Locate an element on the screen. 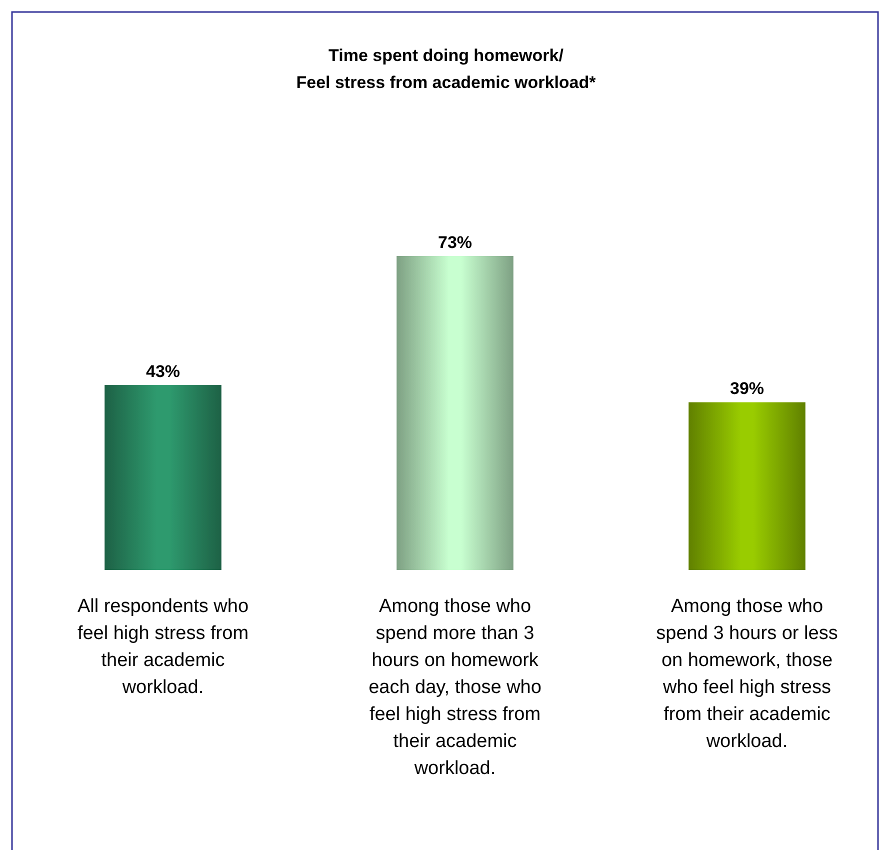  x-tick-label: All respondents who feel high stress from their academic workload. is located at coordinates (163, 647).